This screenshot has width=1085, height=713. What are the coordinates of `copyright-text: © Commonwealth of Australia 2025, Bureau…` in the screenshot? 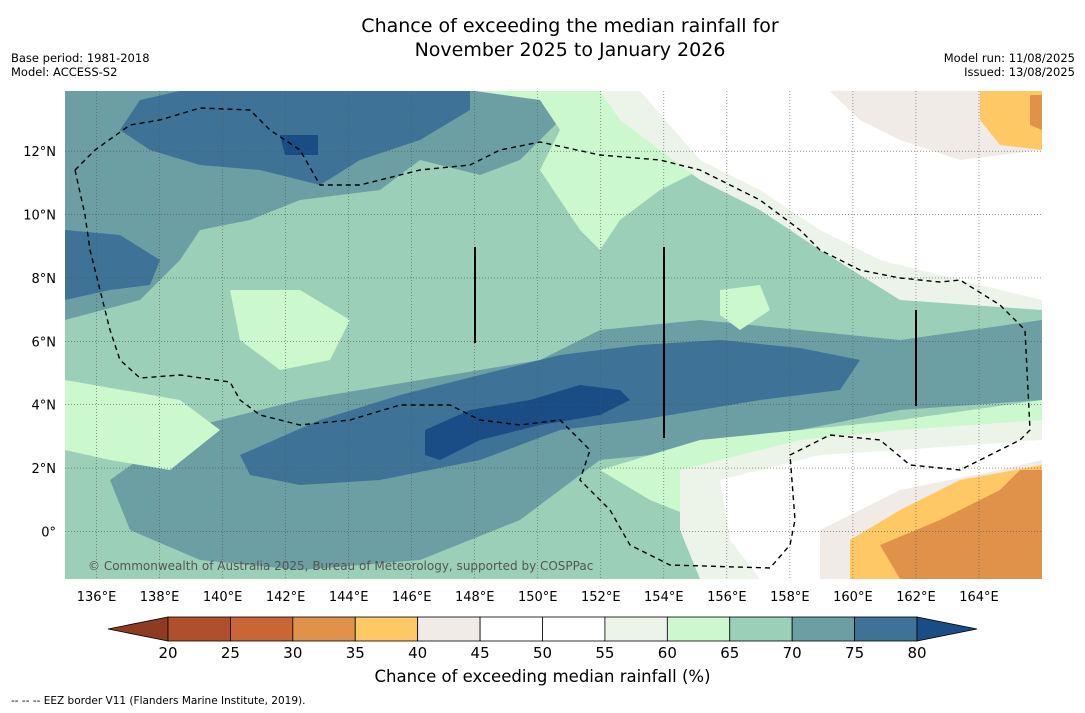 It's located at (340, 566).